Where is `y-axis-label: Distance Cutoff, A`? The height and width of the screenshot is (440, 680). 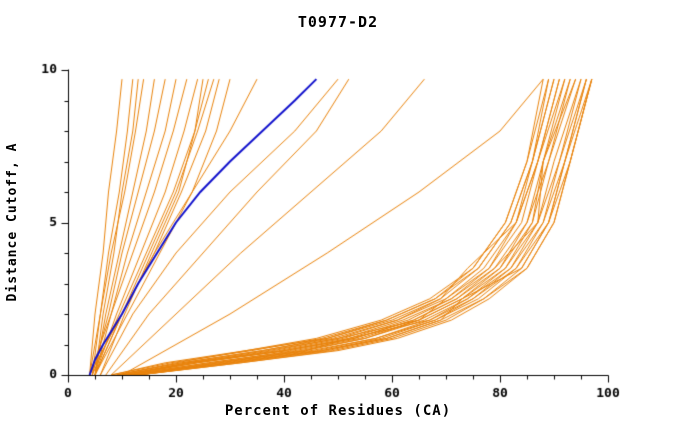 y-axis-label: Distance Cutoff, A is located at coordinates (12, 222).